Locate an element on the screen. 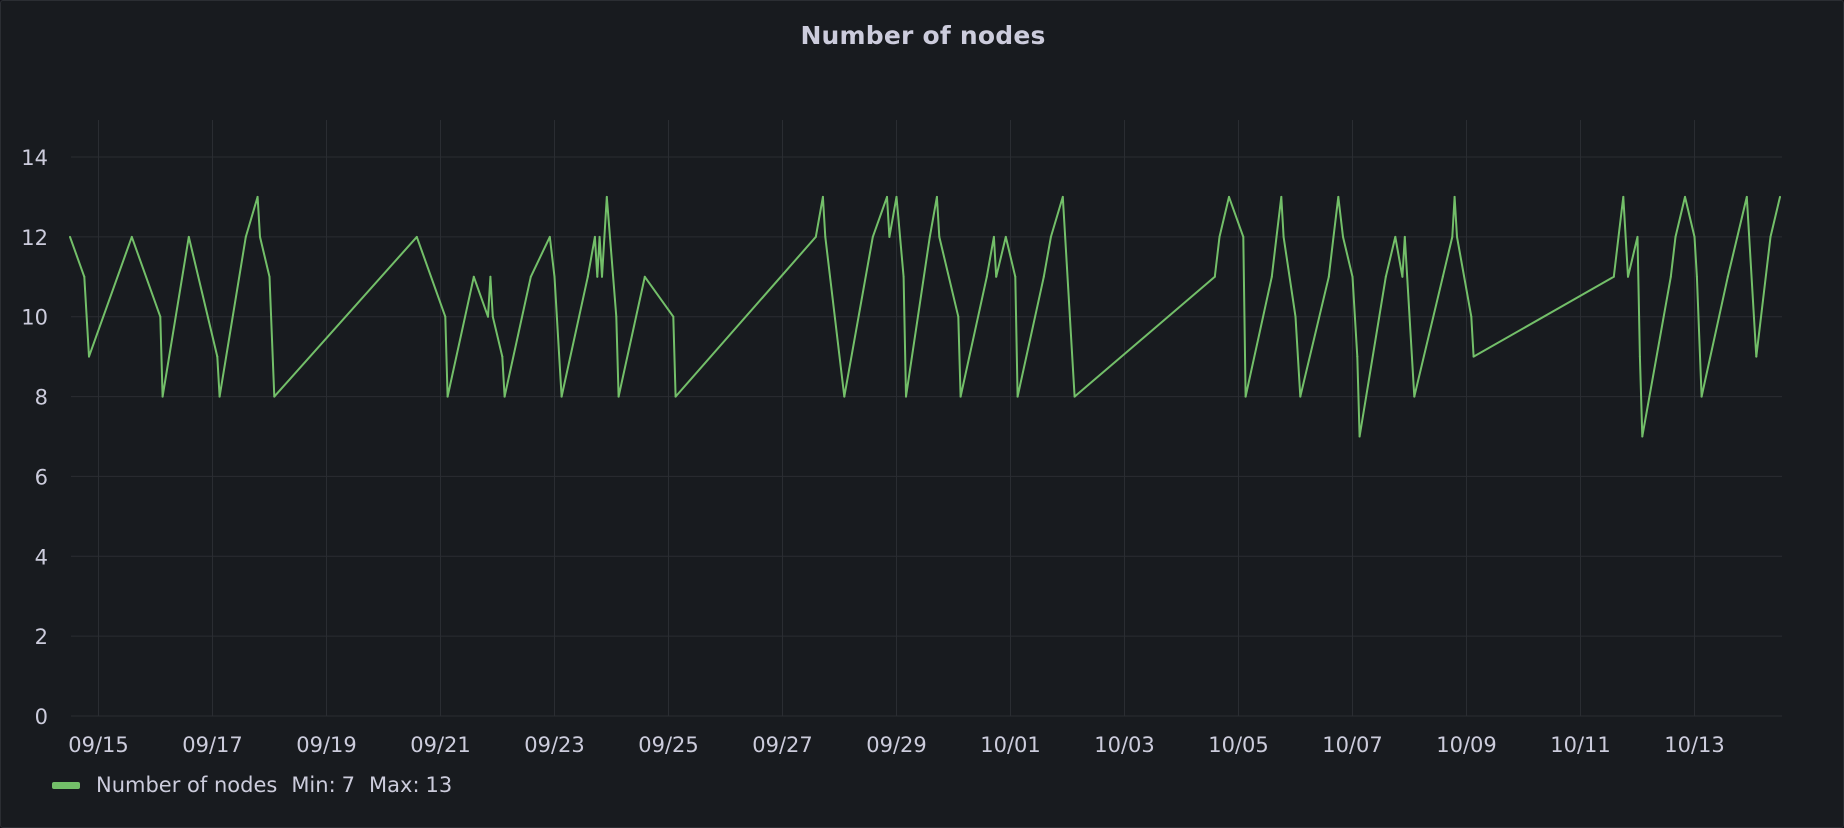 The height and width of the screenshot is (828, 1844). x-tick-label: 10/01 is located at coordinates (1010, 745).